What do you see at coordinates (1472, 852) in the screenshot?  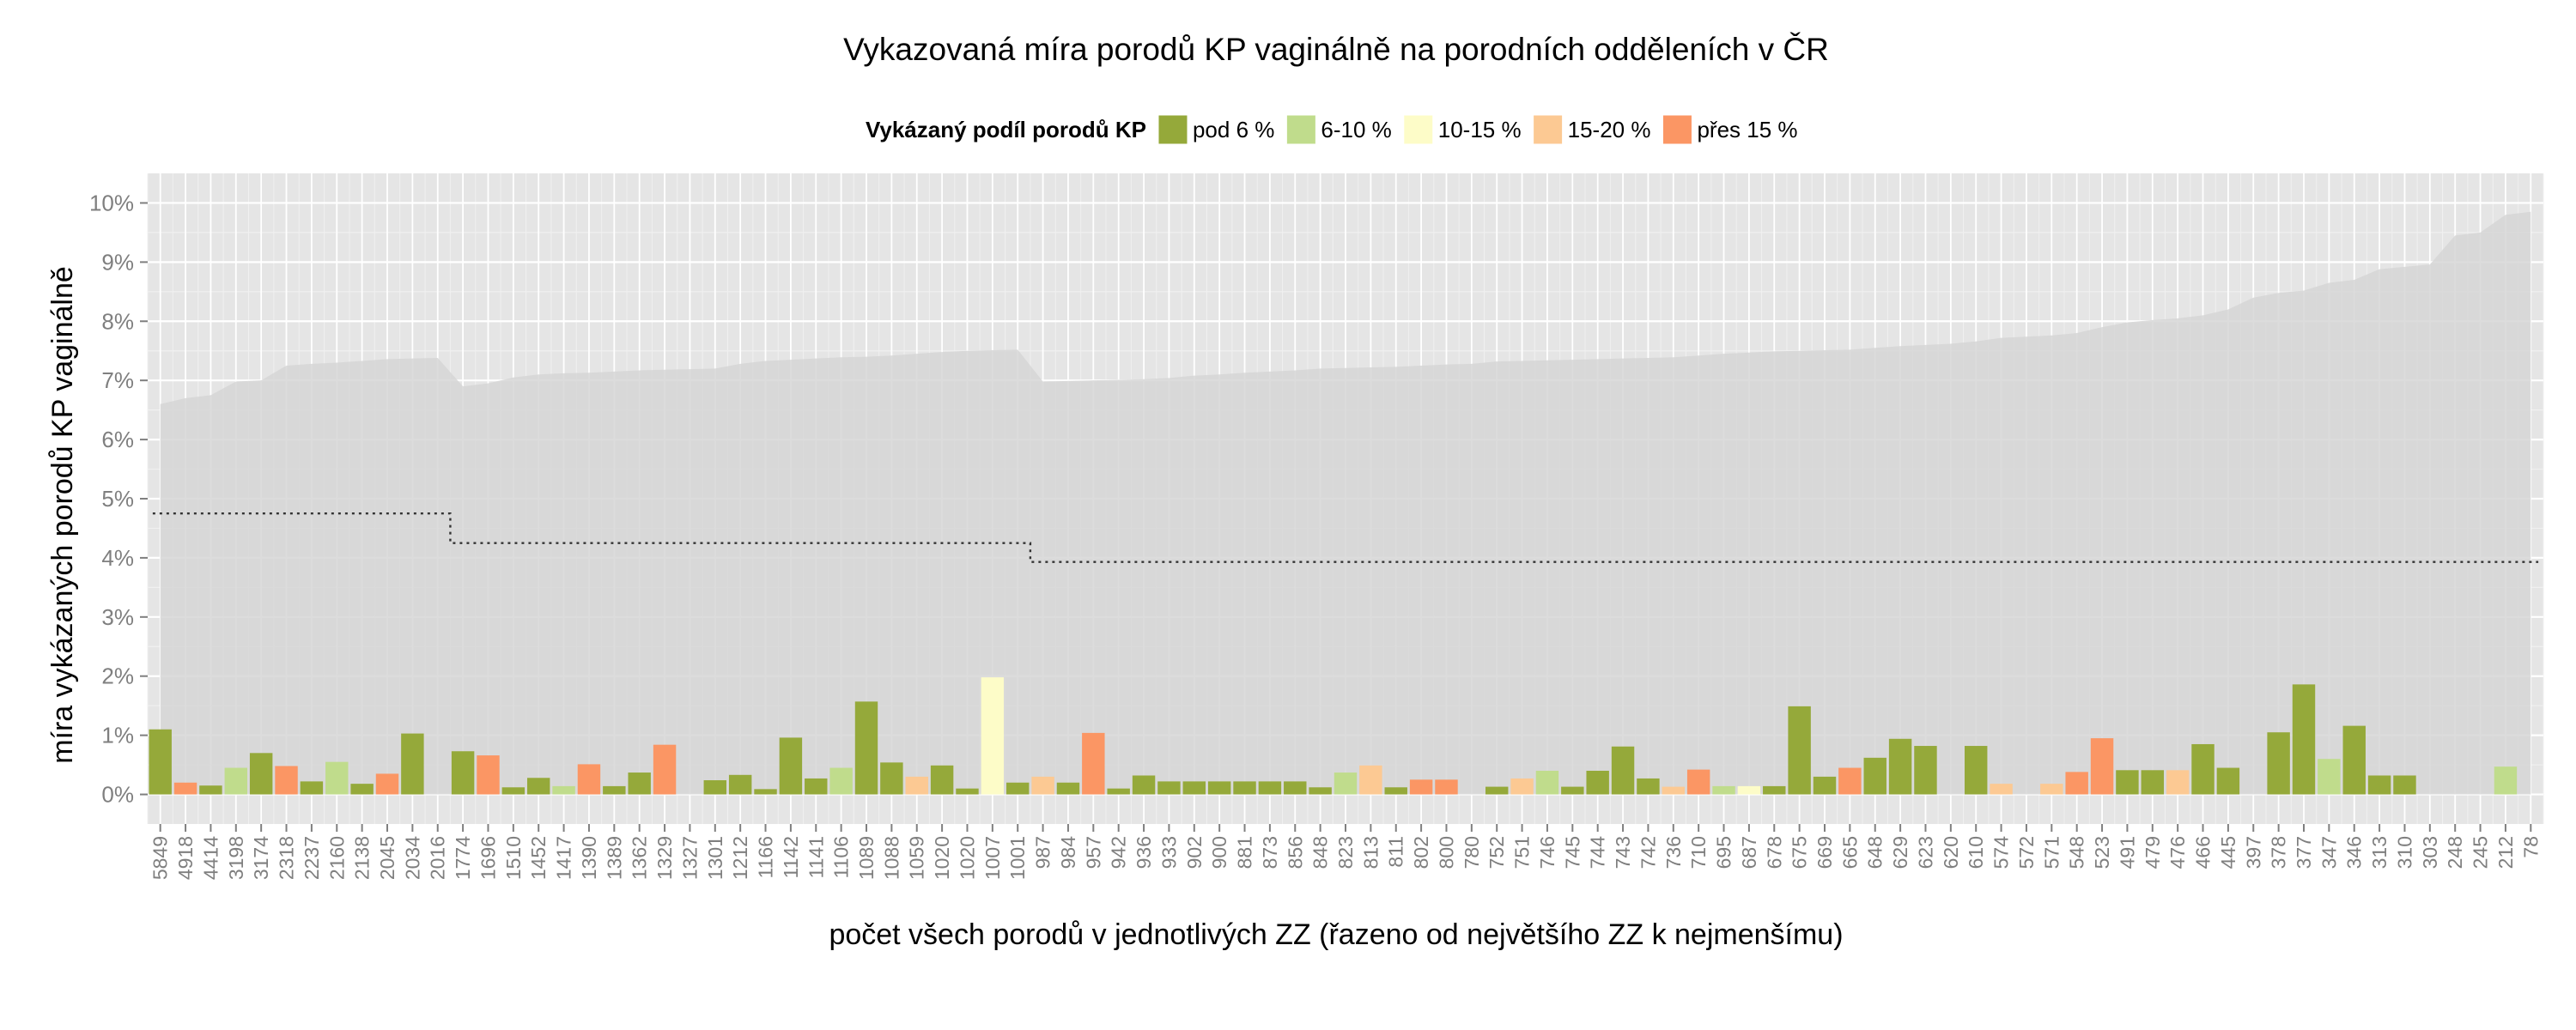 I see `x-tick-label: 780` at bounding box center [1472, 852].